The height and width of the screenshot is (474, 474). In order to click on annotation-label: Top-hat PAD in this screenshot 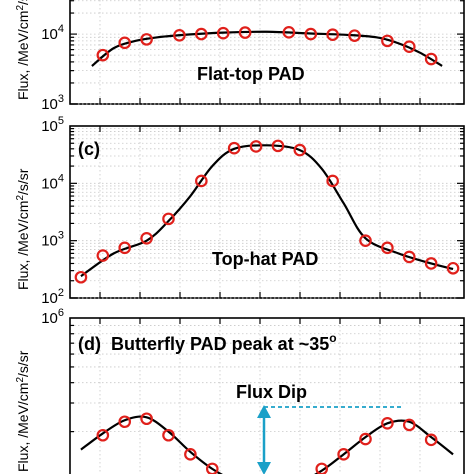, I will do `click(265, 259)`.